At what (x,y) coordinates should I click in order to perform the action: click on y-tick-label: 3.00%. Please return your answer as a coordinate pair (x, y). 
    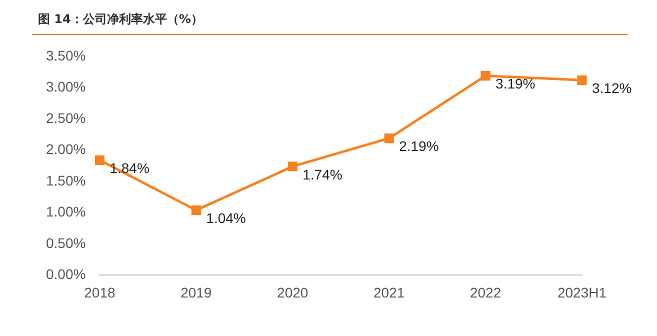
    Looking at the image, I should click on (66, 86).